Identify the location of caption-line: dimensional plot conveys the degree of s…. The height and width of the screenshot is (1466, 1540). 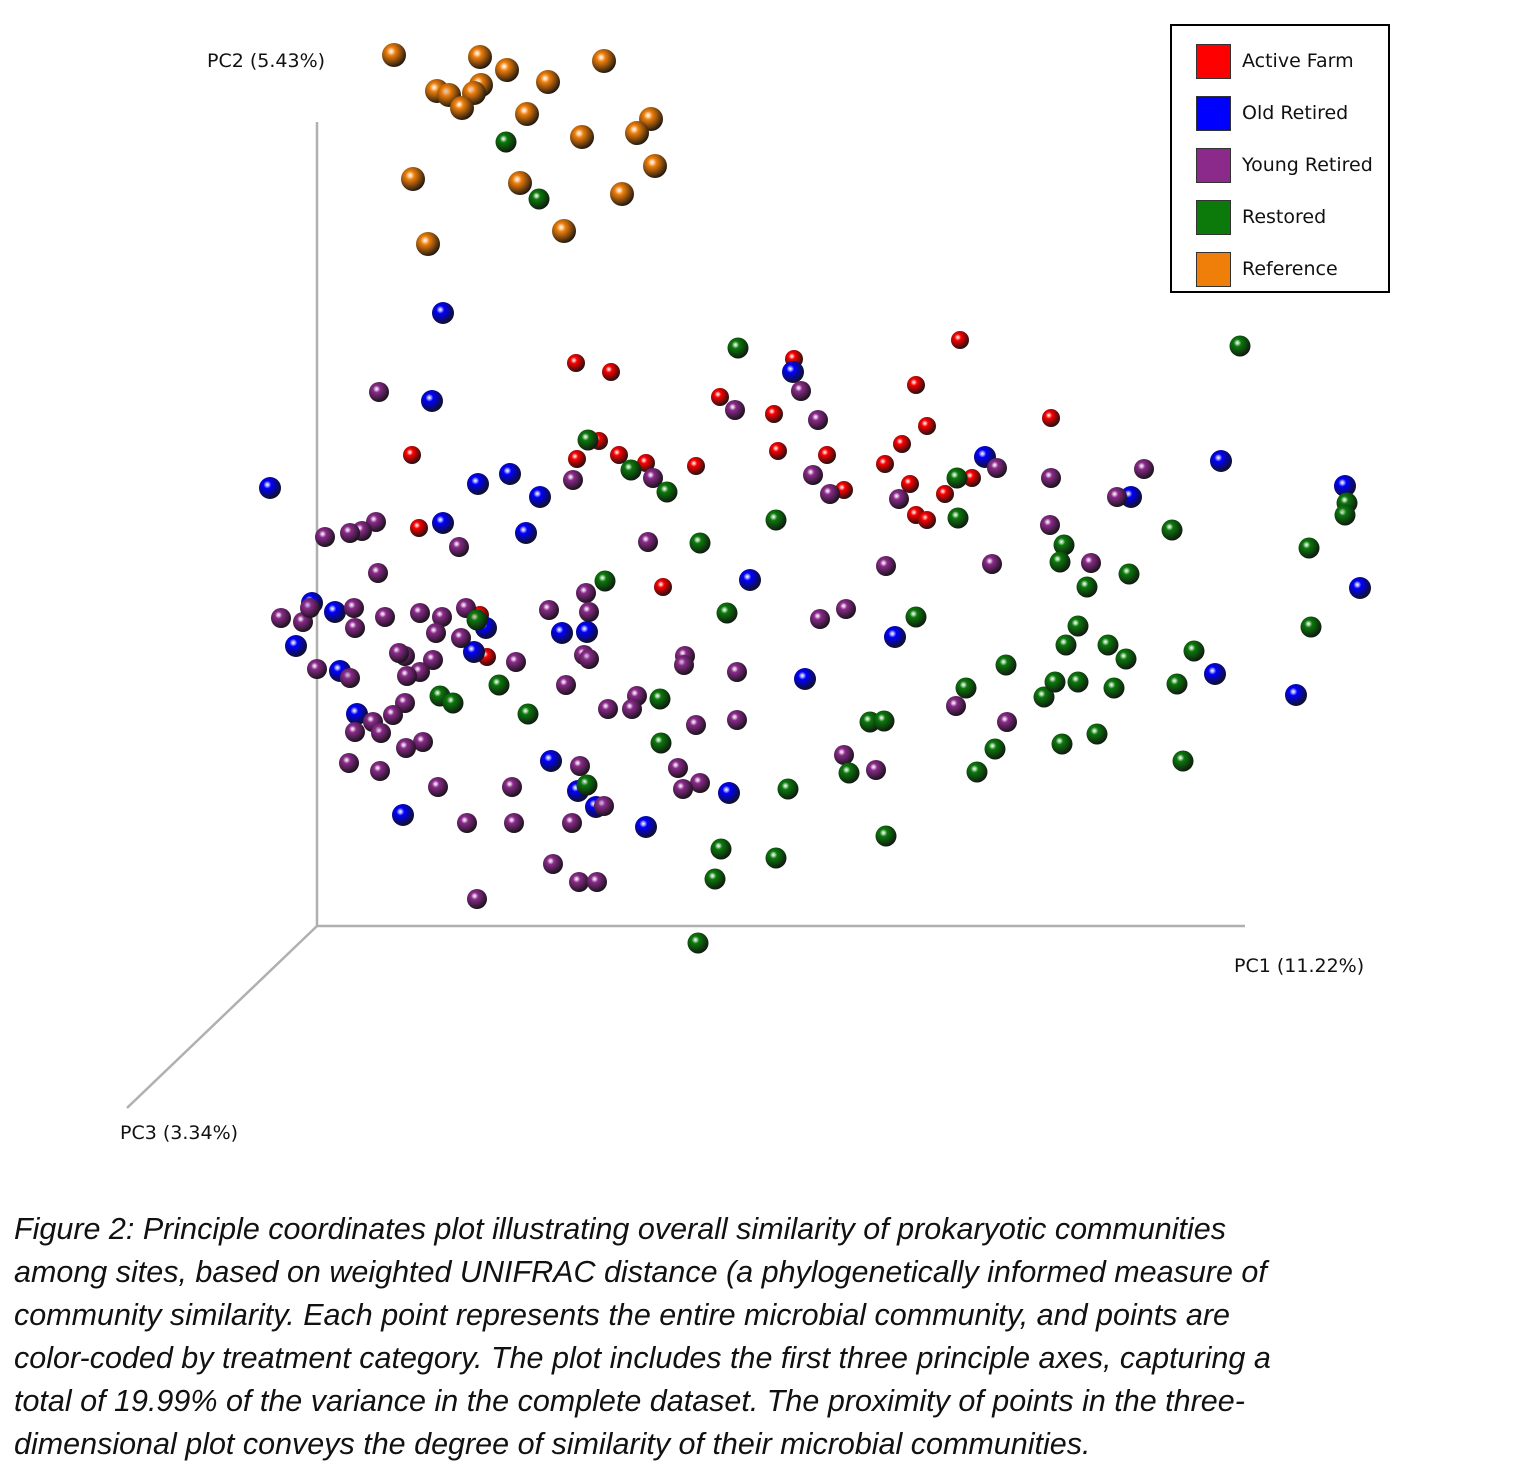
(552, 1444).